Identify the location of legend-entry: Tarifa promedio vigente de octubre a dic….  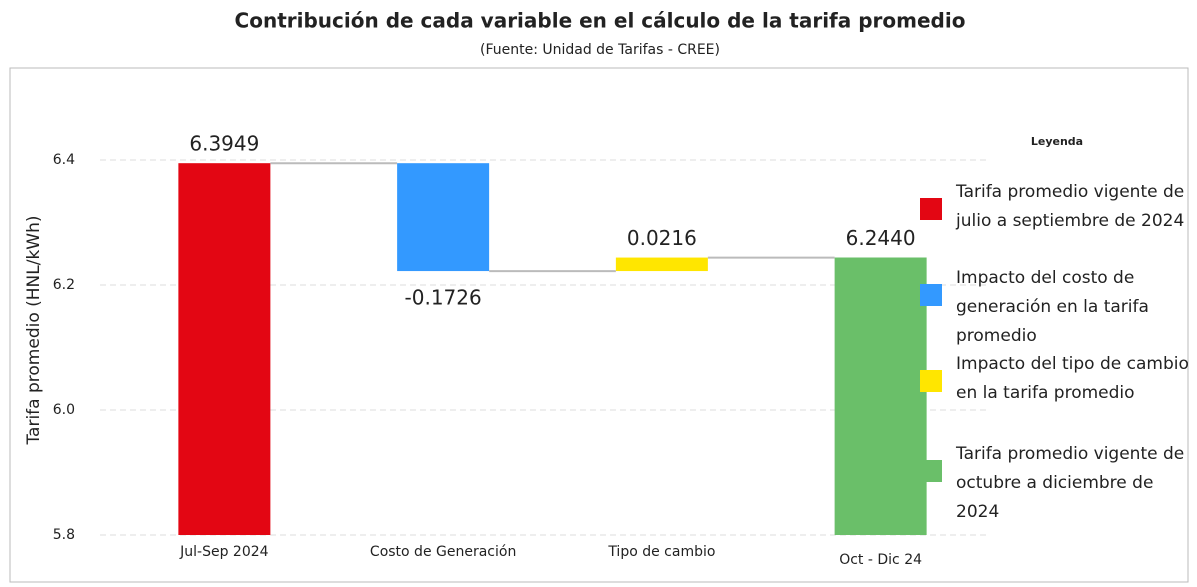
(1055, 483).